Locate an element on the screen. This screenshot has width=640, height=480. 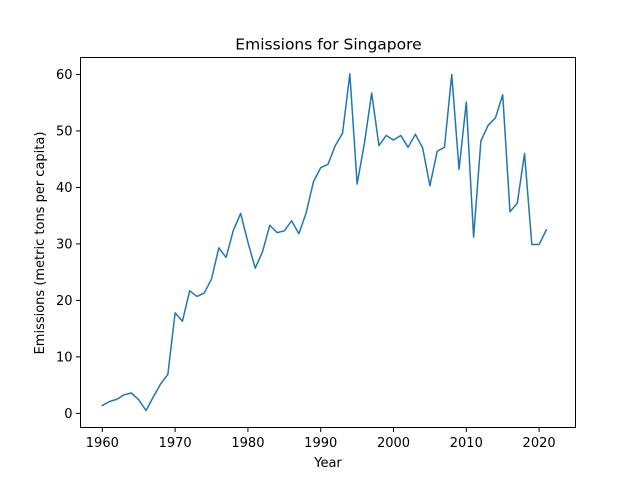
y-tick-label: 30 is located at coordinates (64, 244).